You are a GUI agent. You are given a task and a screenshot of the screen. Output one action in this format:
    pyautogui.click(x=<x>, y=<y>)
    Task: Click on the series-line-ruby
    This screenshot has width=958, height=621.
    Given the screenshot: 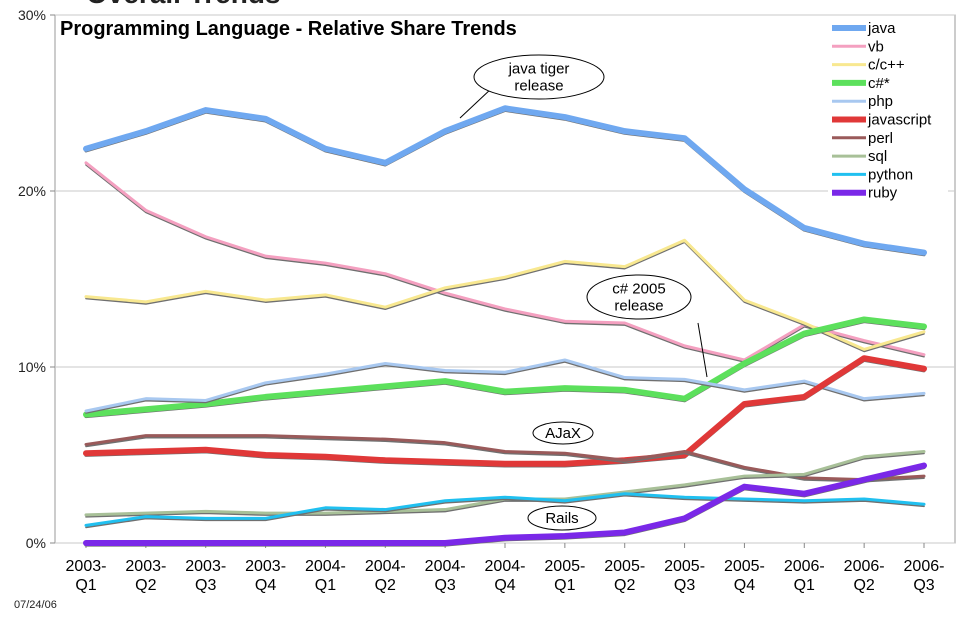 What is the action you would take?
    pyautogui.click(x=505, y=504)
    